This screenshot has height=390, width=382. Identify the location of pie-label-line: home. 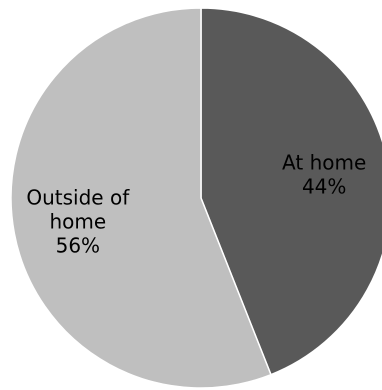
(77, 221).